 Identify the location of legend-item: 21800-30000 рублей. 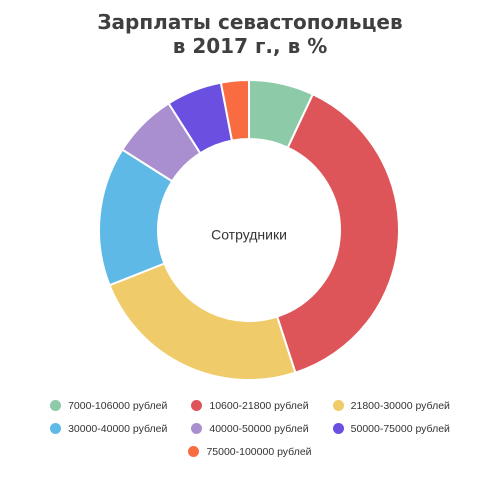
(391, 405).